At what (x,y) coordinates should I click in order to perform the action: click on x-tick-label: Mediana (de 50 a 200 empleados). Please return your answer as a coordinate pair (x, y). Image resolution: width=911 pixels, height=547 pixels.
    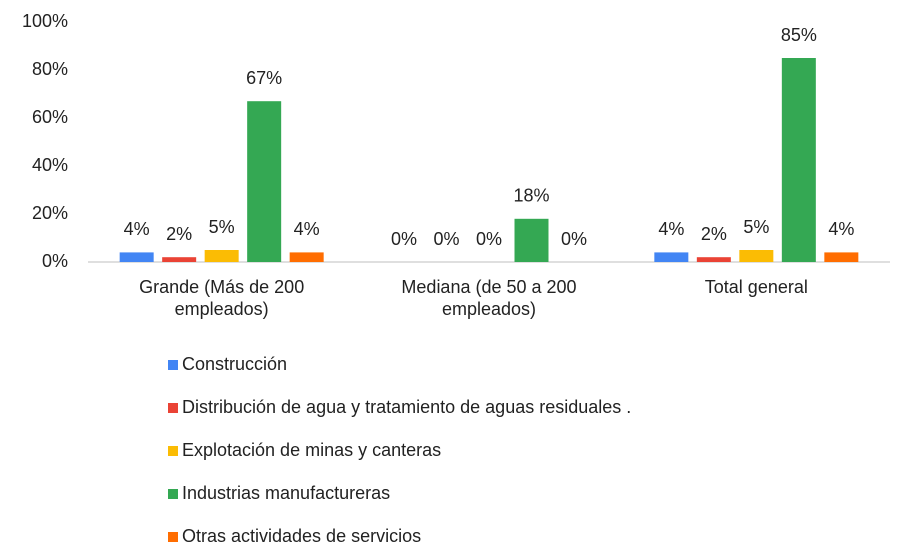
    Looking at the image, I should click on (489, 298).